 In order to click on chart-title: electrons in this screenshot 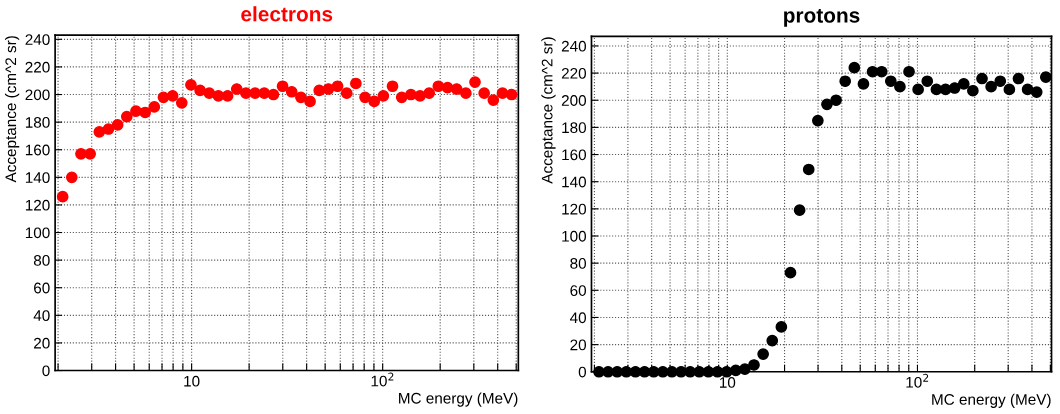, I will do `click(287, 14)`.